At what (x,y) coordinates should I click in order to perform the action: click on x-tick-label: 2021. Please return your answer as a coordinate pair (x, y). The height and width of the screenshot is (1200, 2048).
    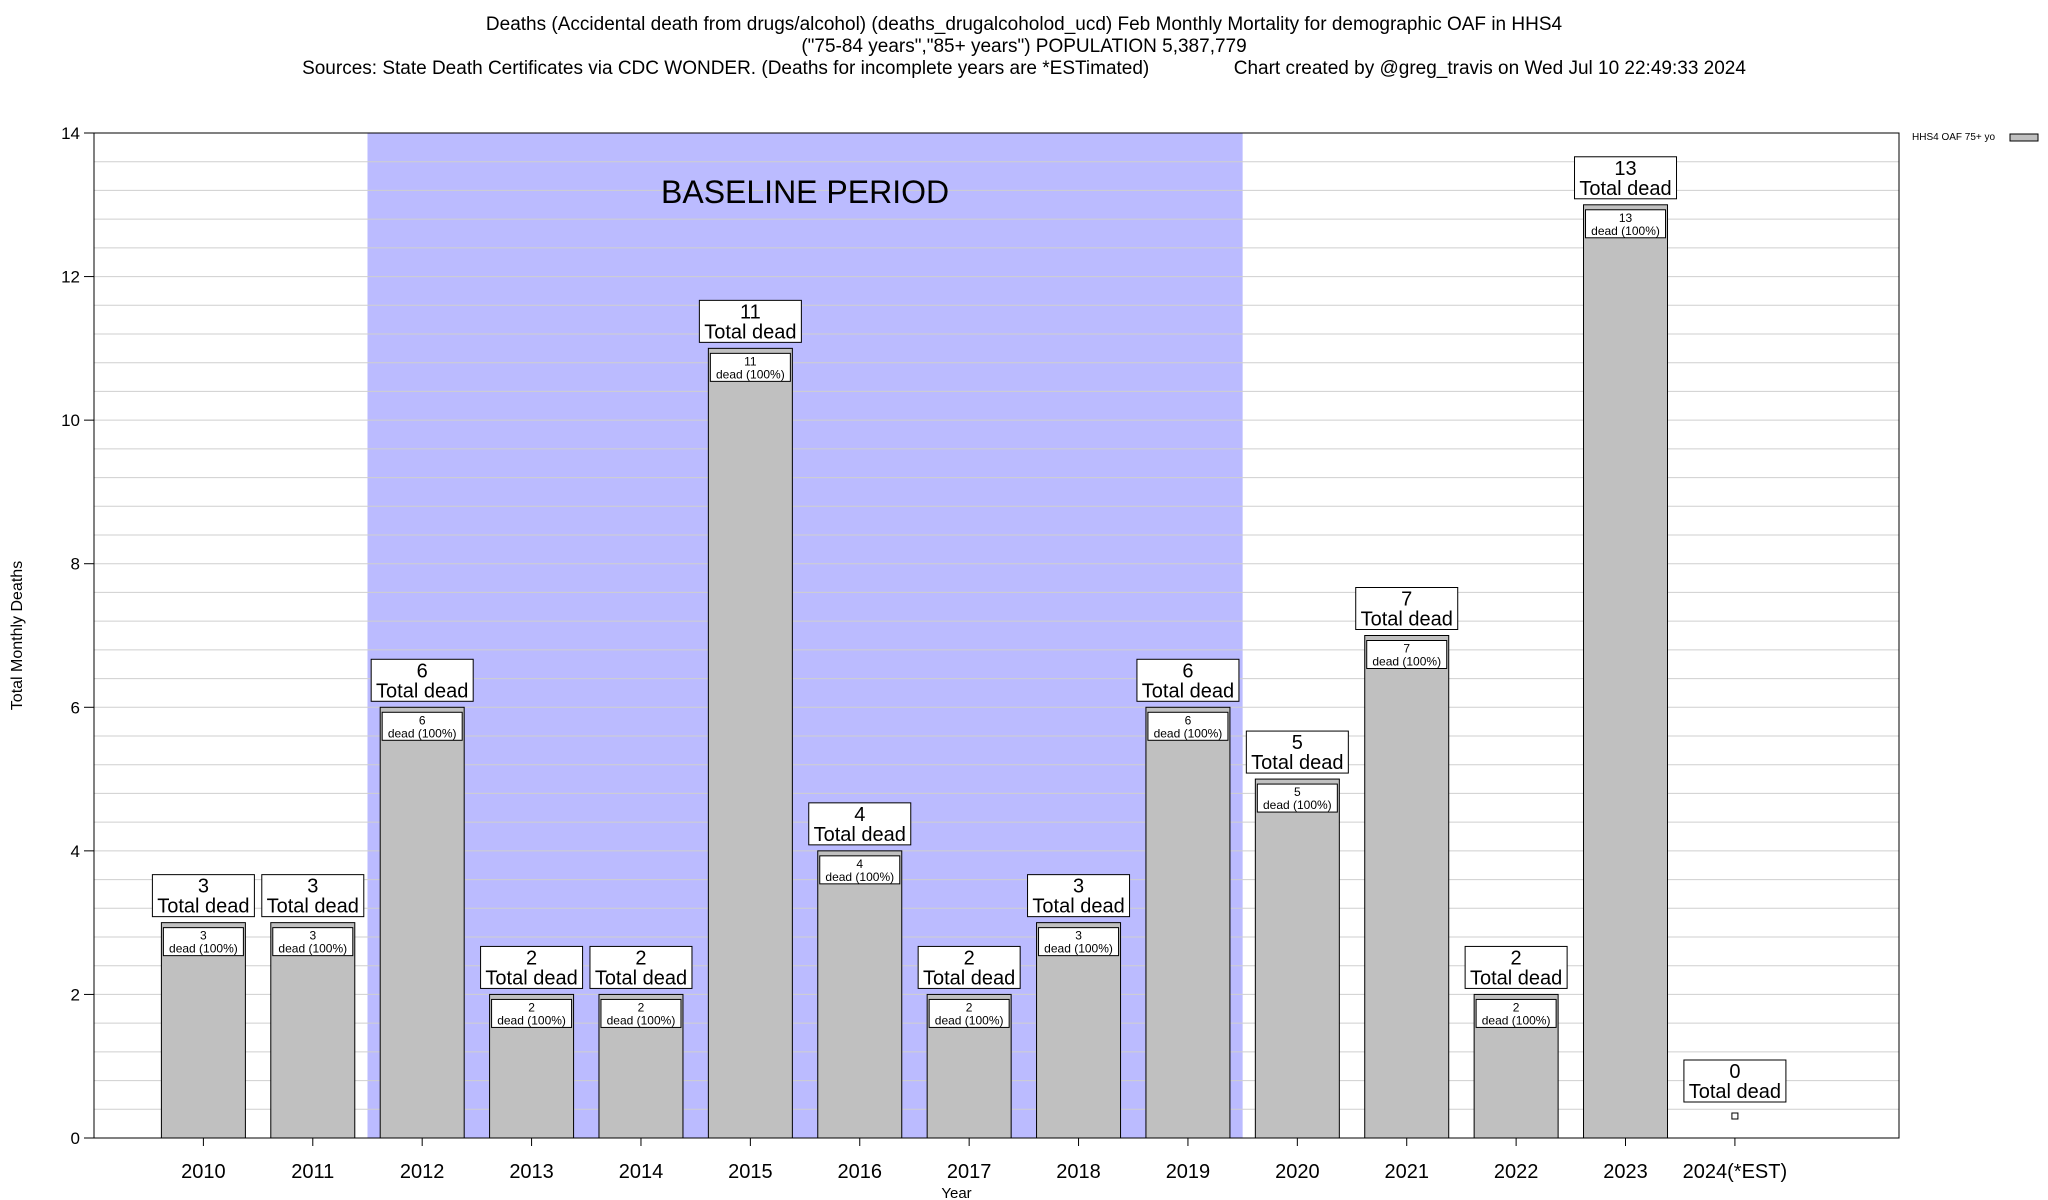
    Looking at the image, I should click on (1406, 1172).